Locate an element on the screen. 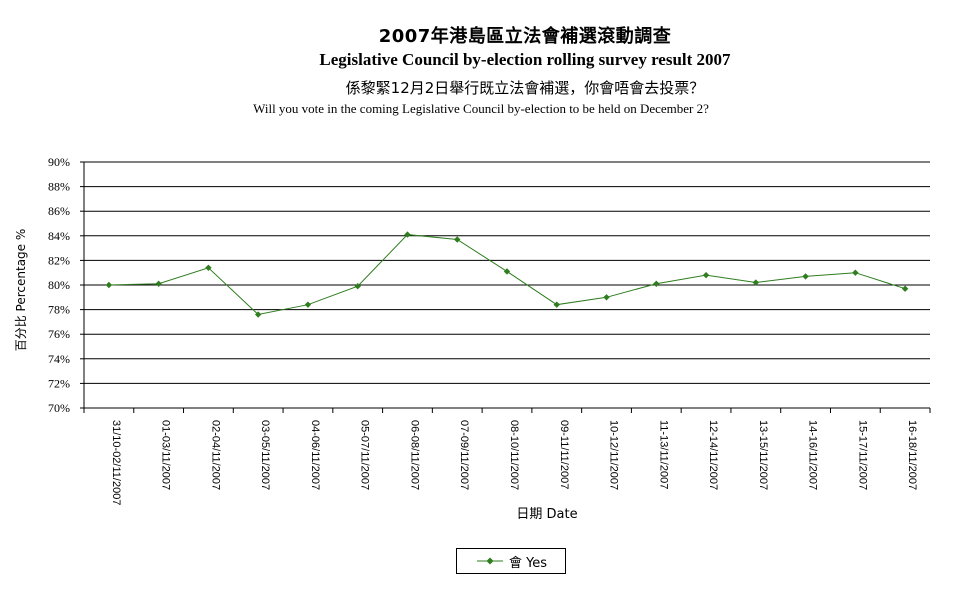 This screenshot has height=599, width=974. y-tick-label: 78% is located at coordinates (59, 310).